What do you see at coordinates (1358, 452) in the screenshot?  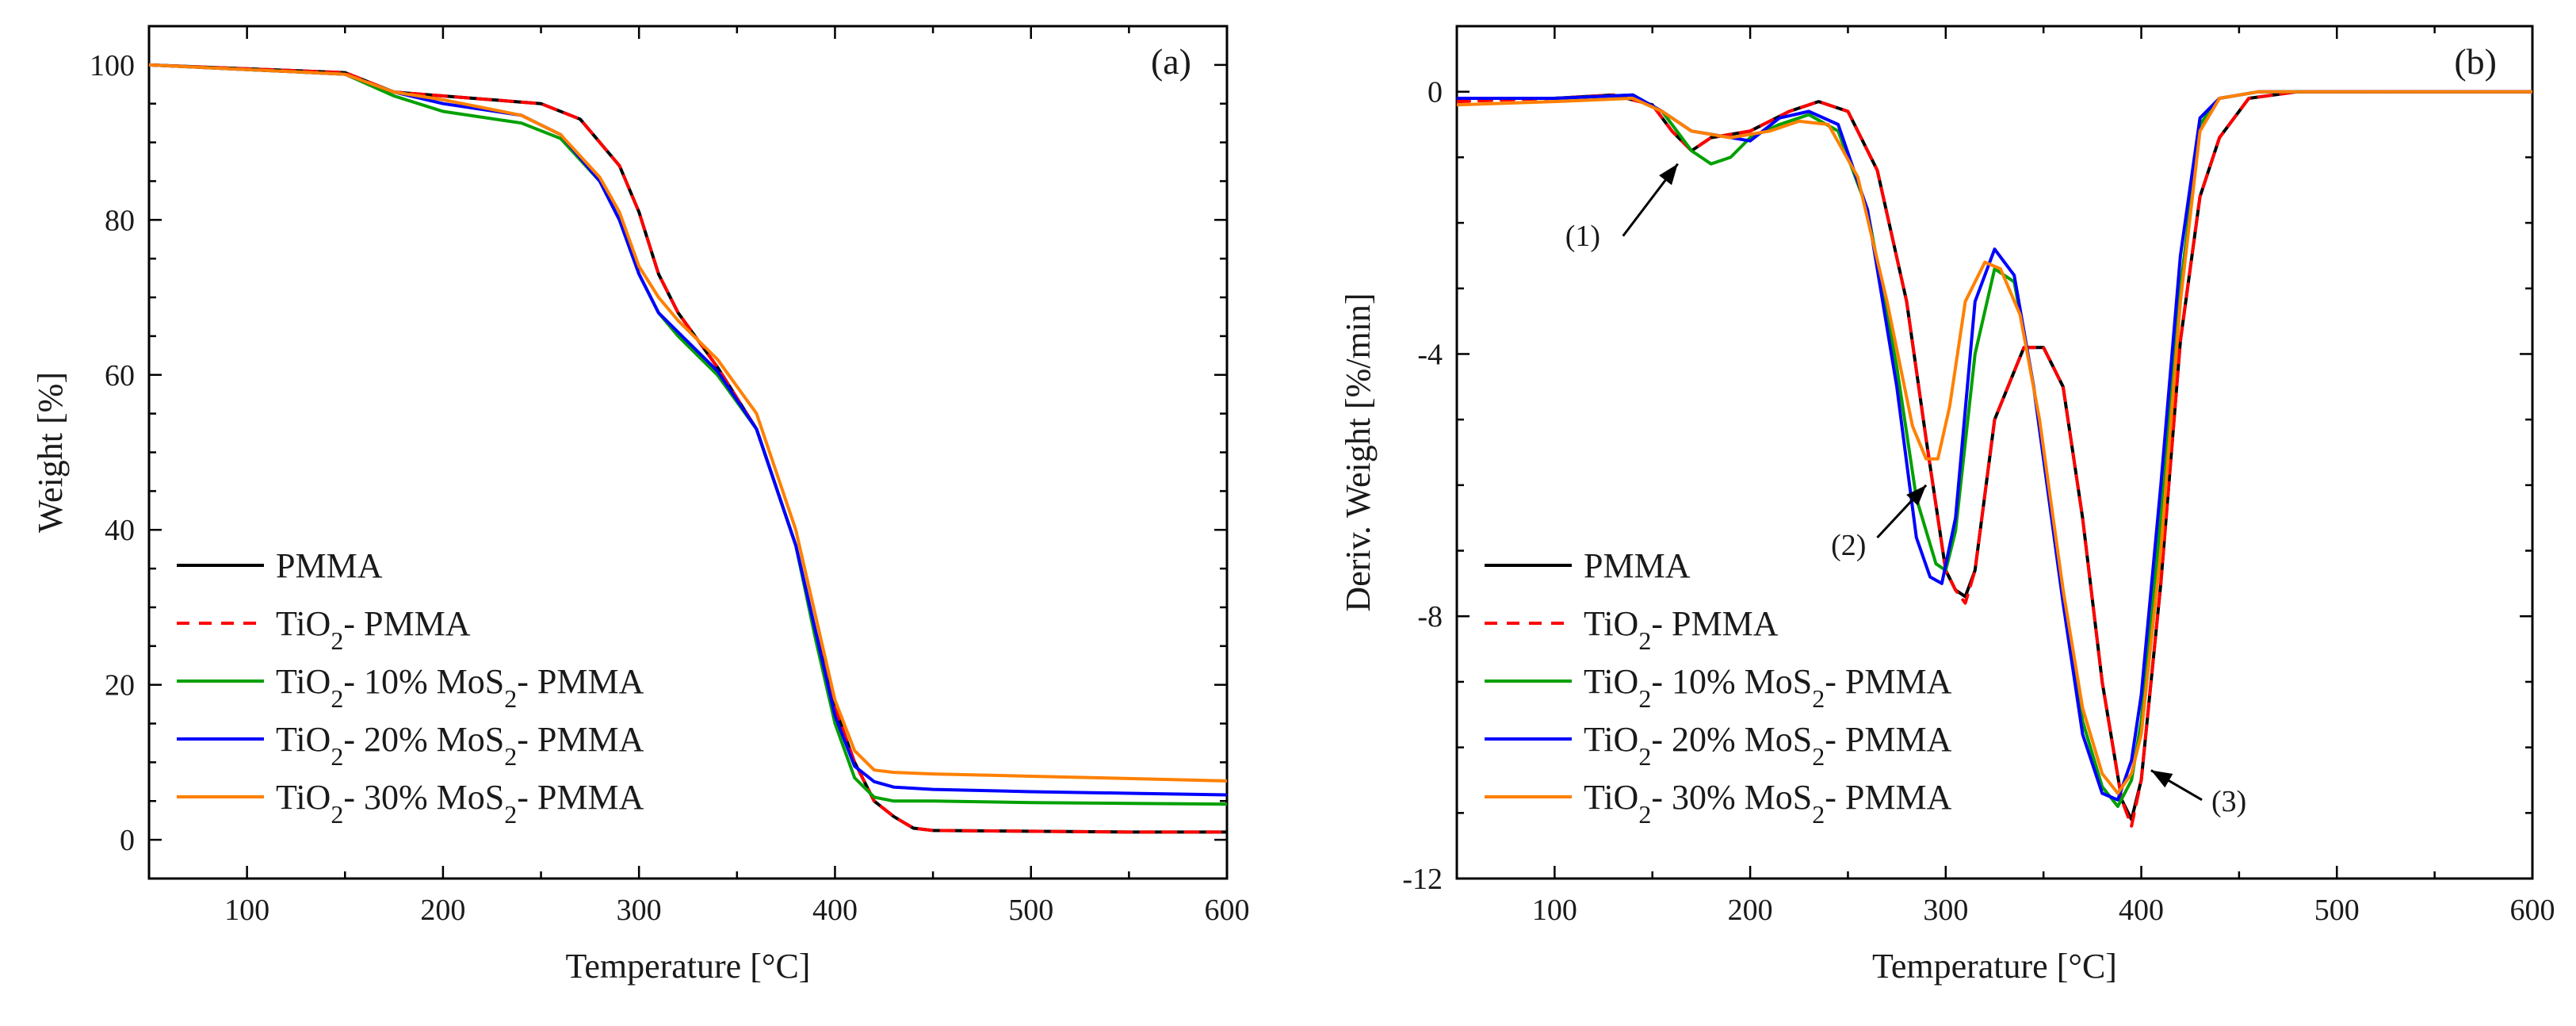 I see `y-axis-title: Deriv. Weight [%/min]` at bounding box center [1358, 452].